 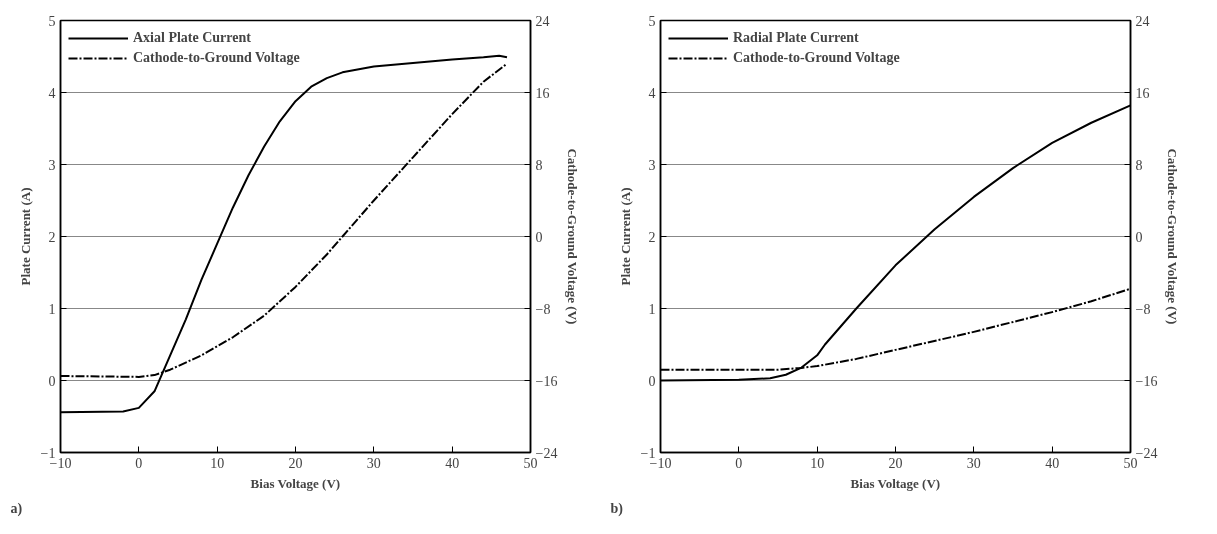 What do you see at coordinates (796, 38) in the screenshot?
I see `legend-label: Radial Plate Current` at bounding box center [796, 38].